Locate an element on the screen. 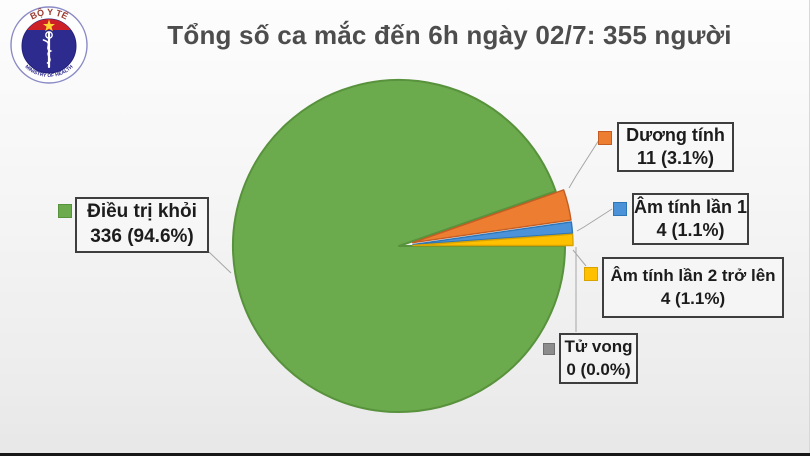  callout-label: Điều trị khỏi is located at coordinates (142, 212).